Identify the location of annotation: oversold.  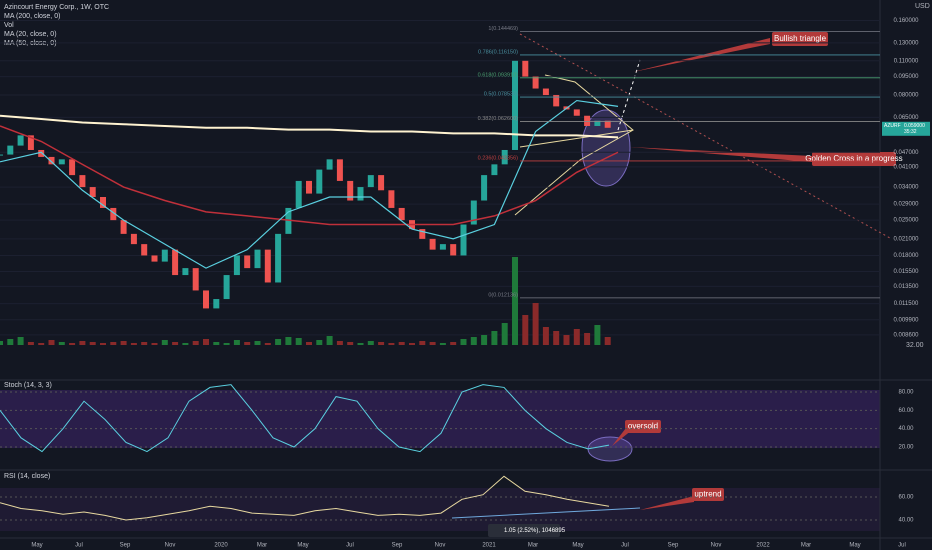
(643, 426).